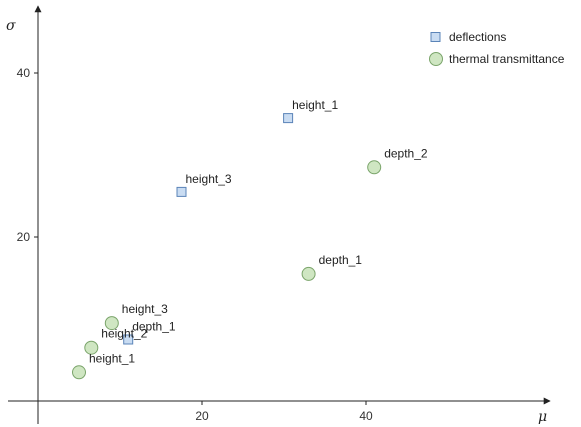  What do you see at coordinates (209, 179) in the screenshot?
I see `deflections-point-label: height_3` at bounding box center [209, 179].